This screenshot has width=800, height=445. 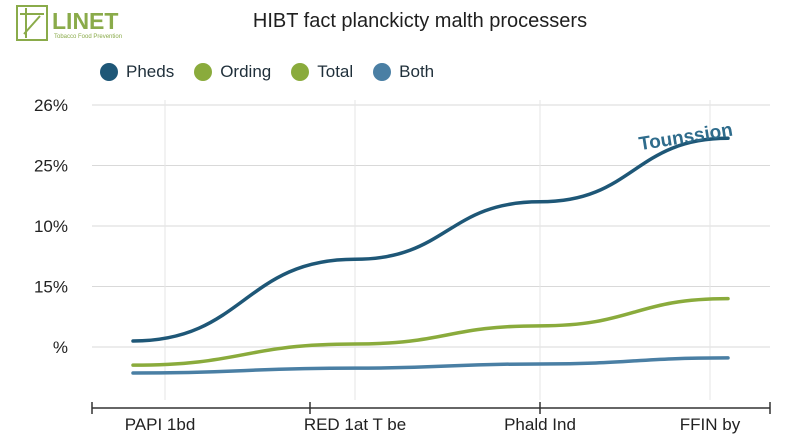 What do you see at coordinates (277, 72) in the screenshot?
I see `legend: Pheds Ording Total Both` at bounding box center [277, 72].